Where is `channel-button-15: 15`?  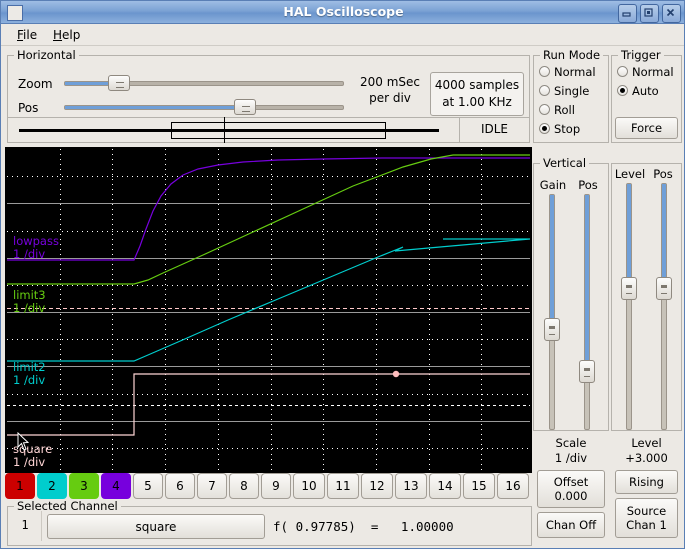
channel-button-15: 15 is located at coordinates (479, 486).